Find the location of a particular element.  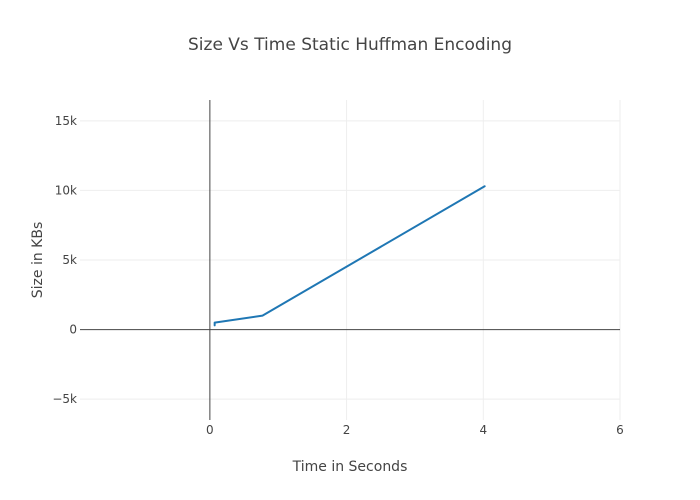

y-tick-label: 10k is located at coordinates (66, 190).